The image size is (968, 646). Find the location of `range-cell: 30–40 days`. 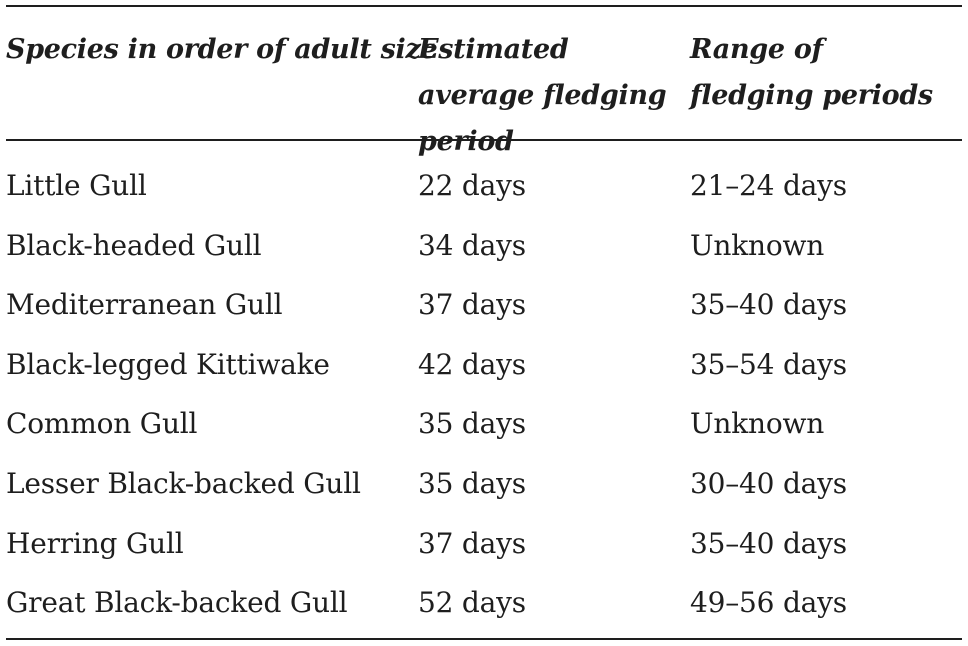

range-cell: 30–40 days is located at coordinates (768, 483).